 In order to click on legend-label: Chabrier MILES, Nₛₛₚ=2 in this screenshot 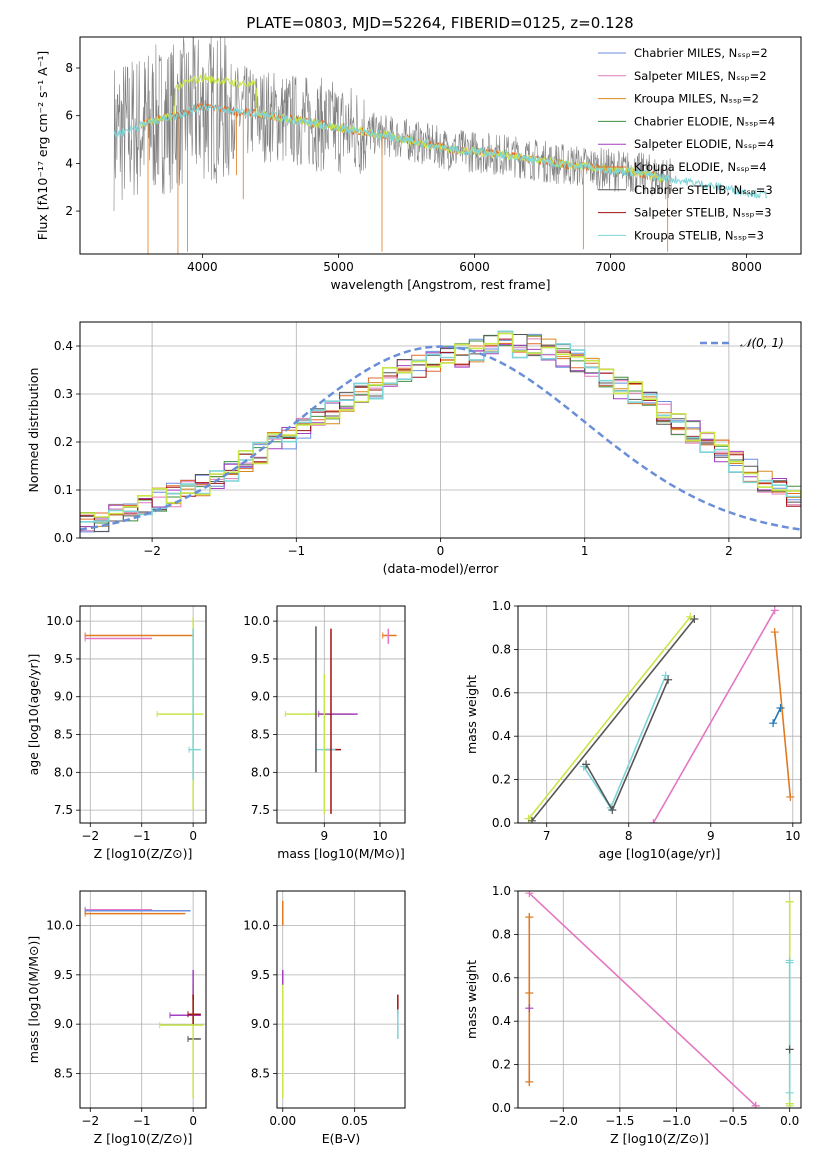, I will do `click(701, 53)`.